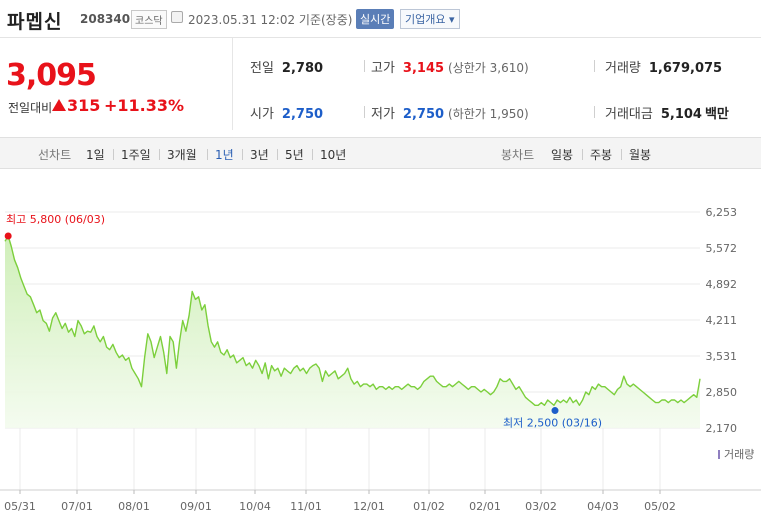 The image size is (761, 520). I want to click on tab-3y: 3년, so click(259, 155).